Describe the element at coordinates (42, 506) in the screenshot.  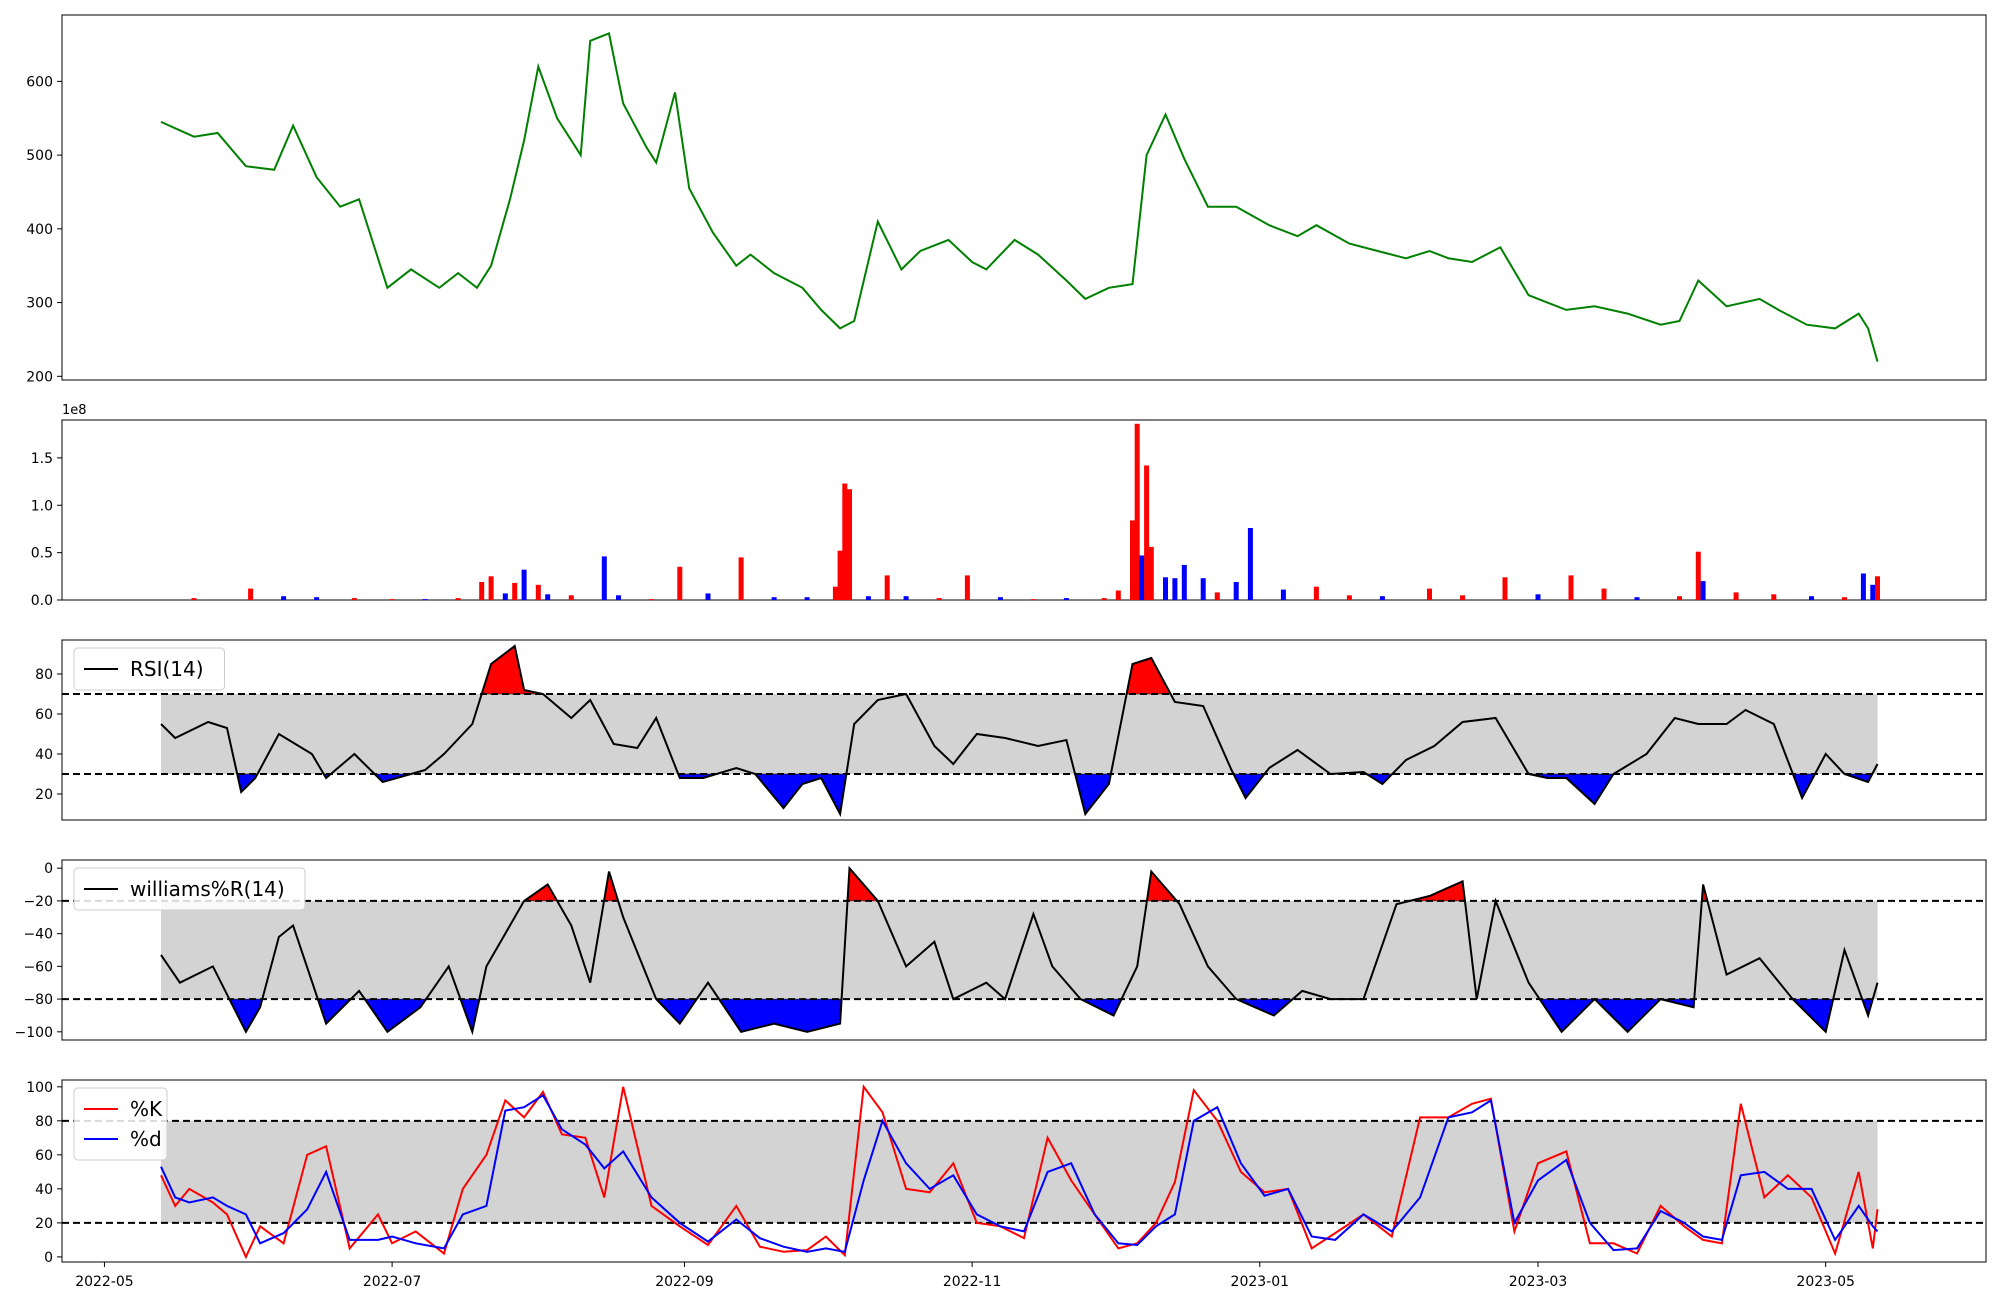
I see `ytick-label: 1.0` at that location.